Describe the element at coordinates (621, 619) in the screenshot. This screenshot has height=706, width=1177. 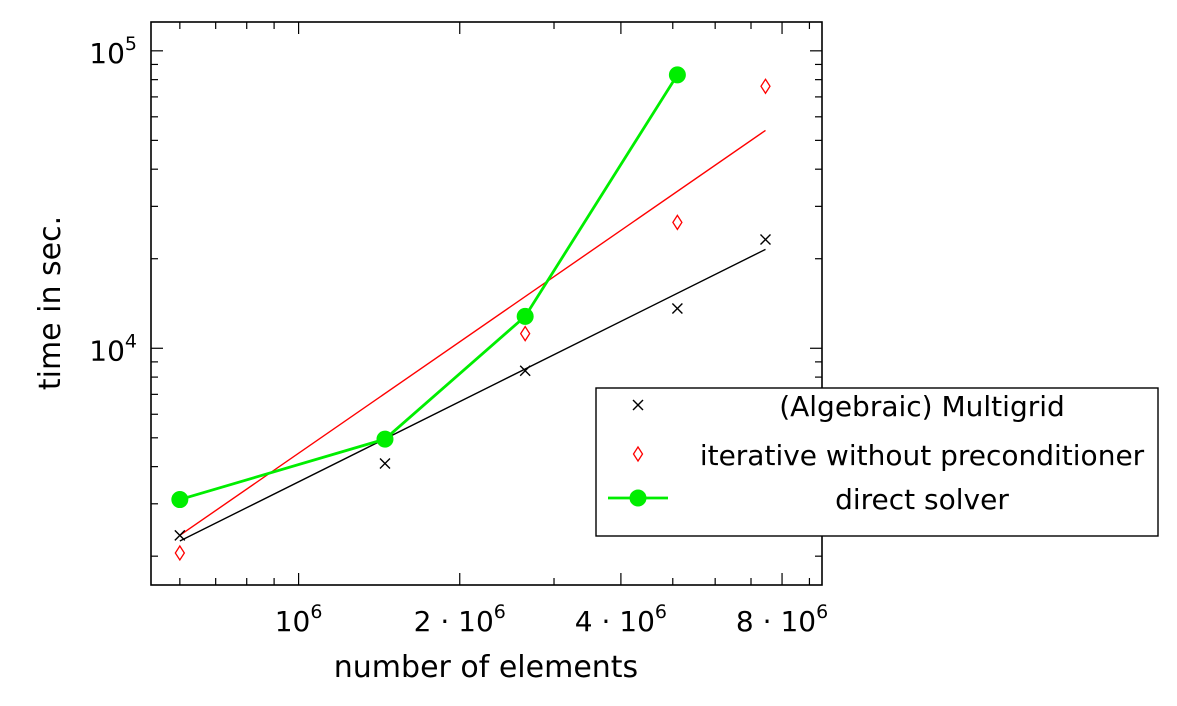
I see `x-tick-label: 4 · 106` at that location.